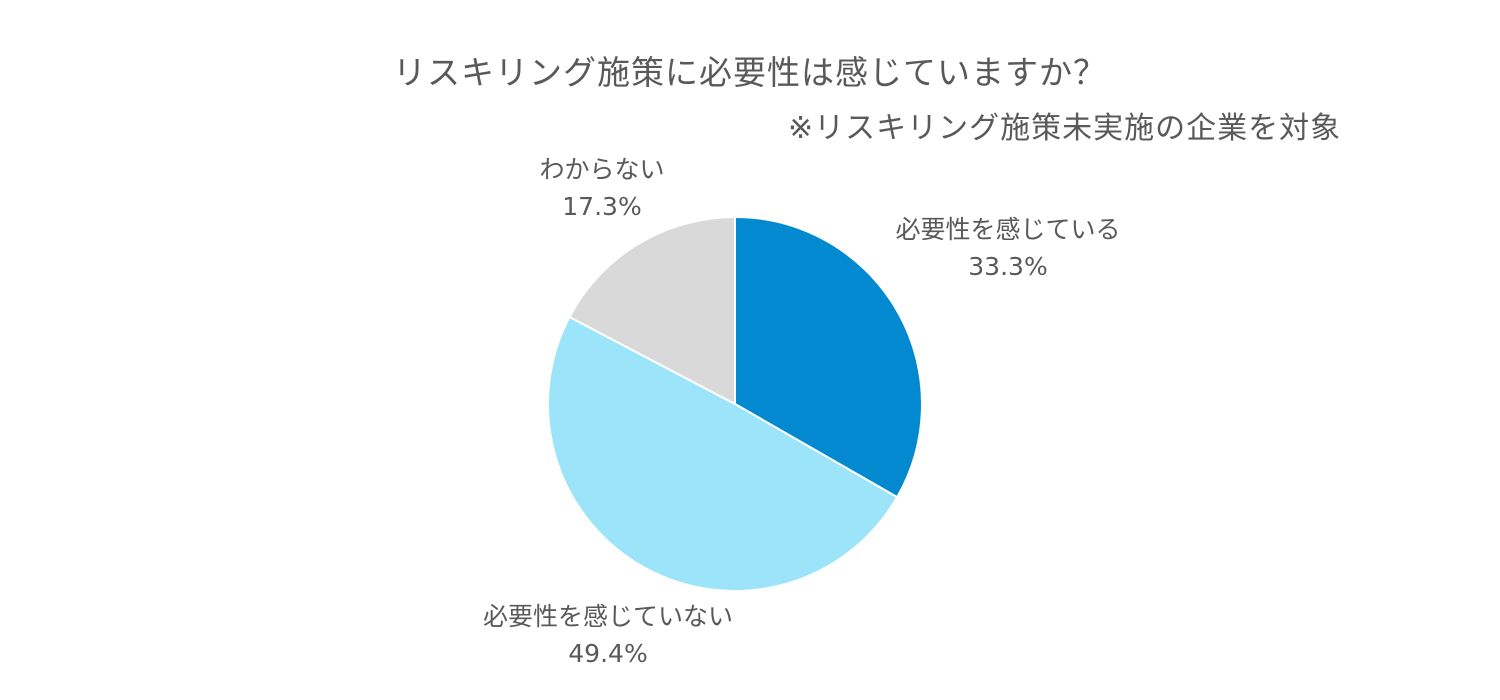  Describe the element at coordinates (607, 616) in the screenshot. I see `slice-label-not-needed-name: 必要性を感じていない` at that location.